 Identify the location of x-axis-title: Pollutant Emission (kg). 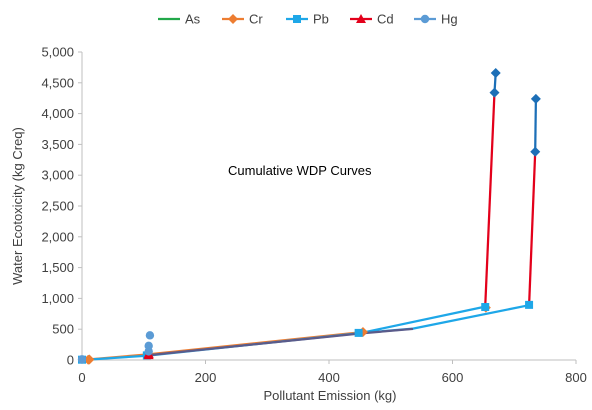
(330, 395).